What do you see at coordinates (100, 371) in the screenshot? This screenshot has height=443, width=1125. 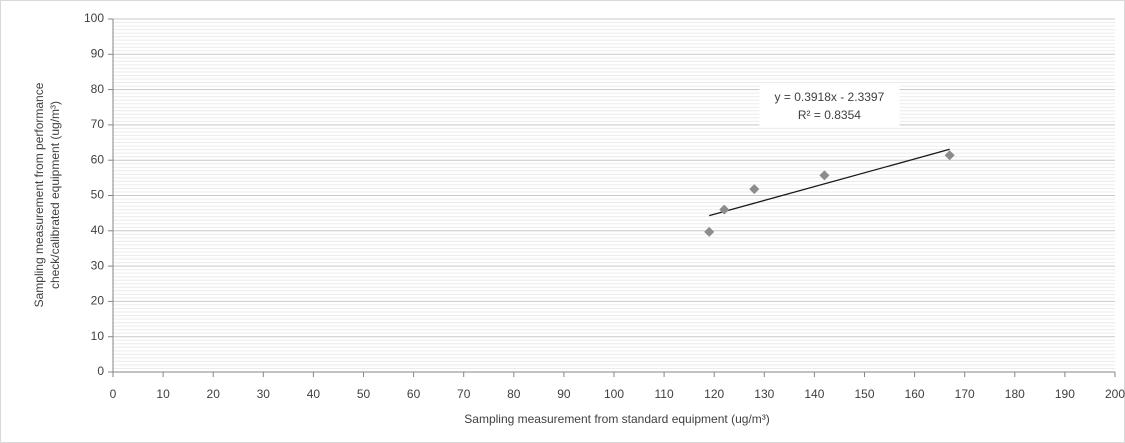 I see `y-tick-label: 0` at bounding box center [100, 371].